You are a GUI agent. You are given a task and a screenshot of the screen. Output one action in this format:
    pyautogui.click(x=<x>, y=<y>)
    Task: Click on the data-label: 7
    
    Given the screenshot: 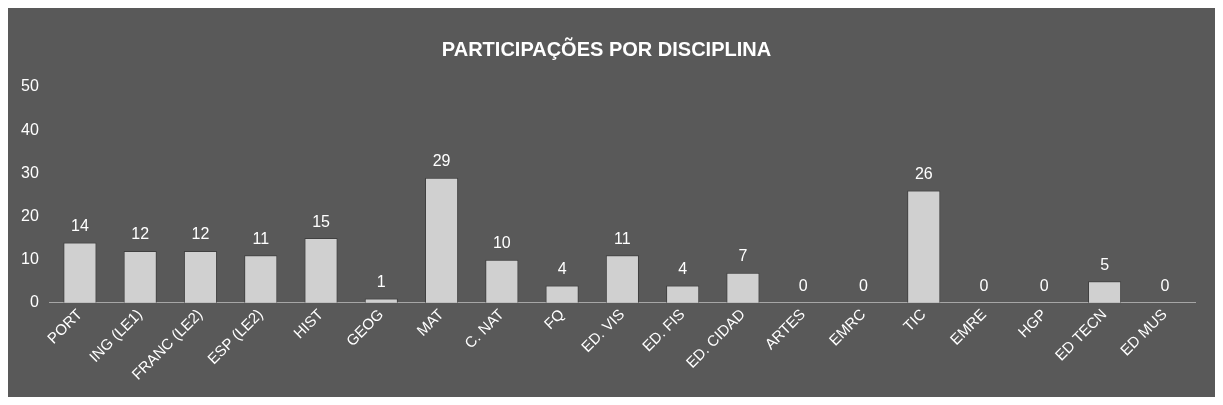 What is the action you would take?
    pyautogui.click(x=743, y=256)
    